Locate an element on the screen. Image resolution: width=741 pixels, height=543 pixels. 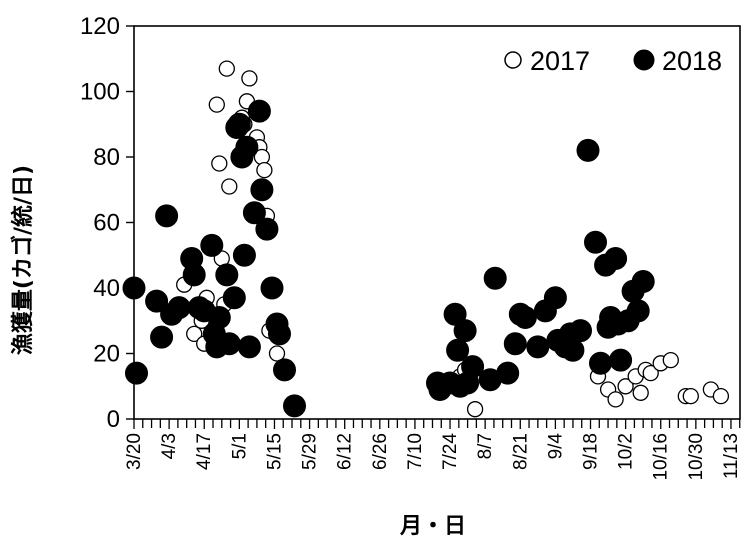
y-tick-label: 40 is located at coordinates (106, 288).